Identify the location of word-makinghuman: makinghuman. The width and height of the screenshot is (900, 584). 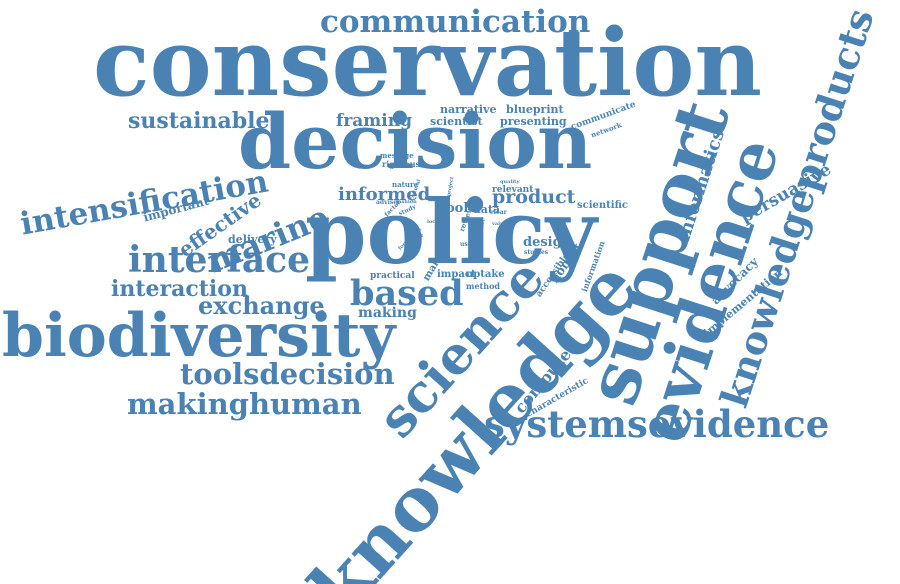
(244, 404).